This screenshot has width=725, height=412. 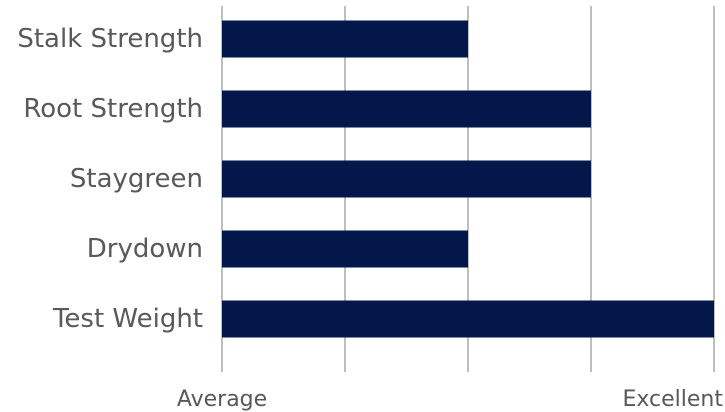 I want to click on category-label-staygreen: Staygreen, so click(x=136, y=179).